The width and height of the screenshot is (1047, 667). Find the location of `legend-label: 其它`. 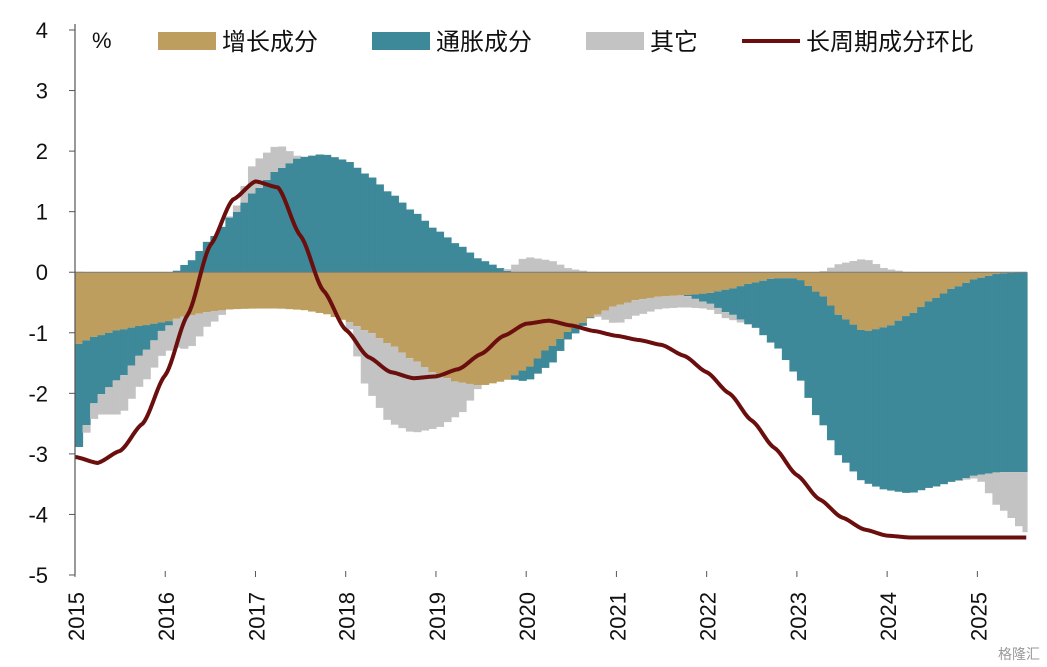

legend-label: 其它 is located at coordinates (674, 42).